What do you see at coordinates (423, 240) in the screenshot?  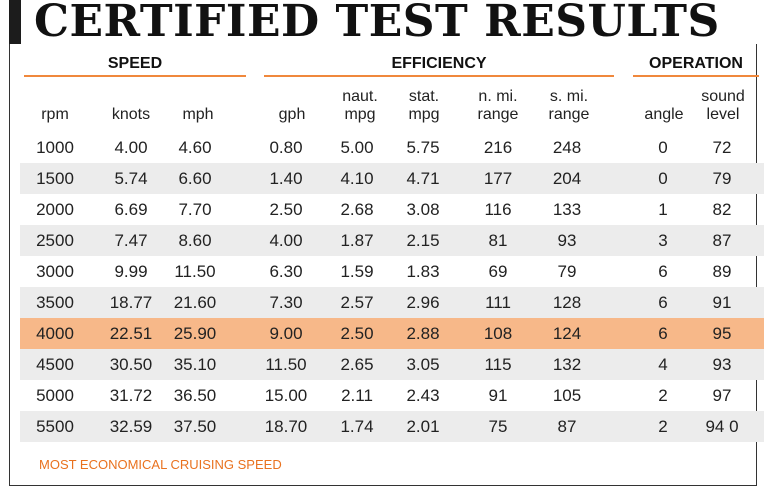 I see `cell-stat-mpg: 2.15` at bounding box center [423, 240].